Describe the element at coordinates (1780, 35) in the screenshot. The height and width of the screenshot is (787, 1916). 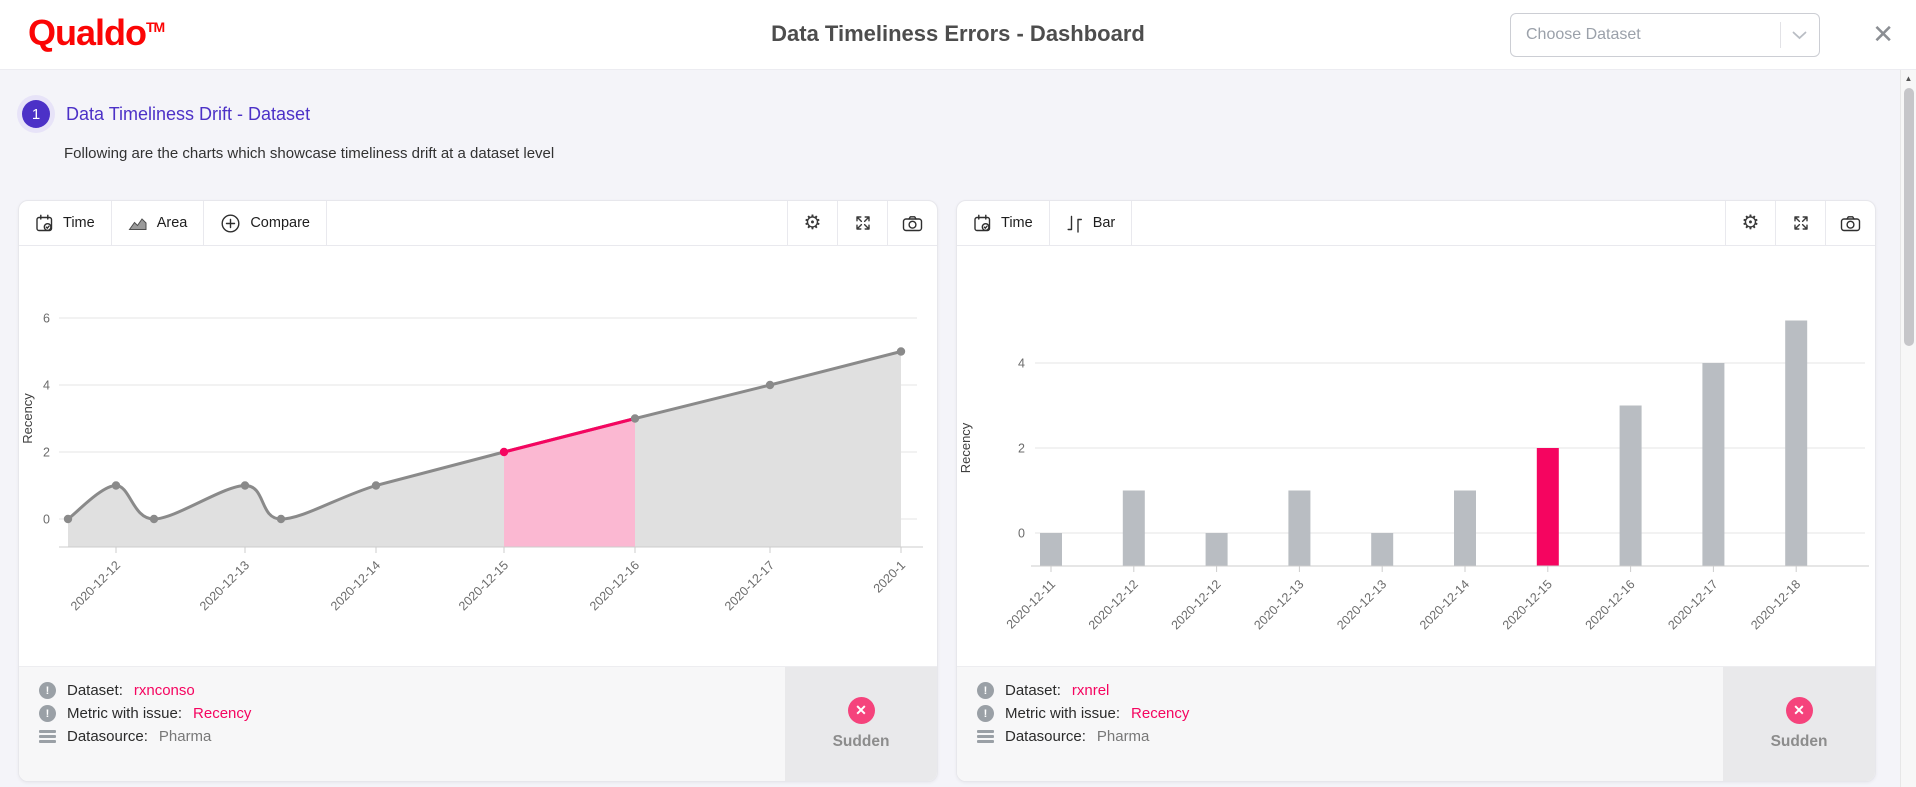
I see `dropdown-divider` at that location.